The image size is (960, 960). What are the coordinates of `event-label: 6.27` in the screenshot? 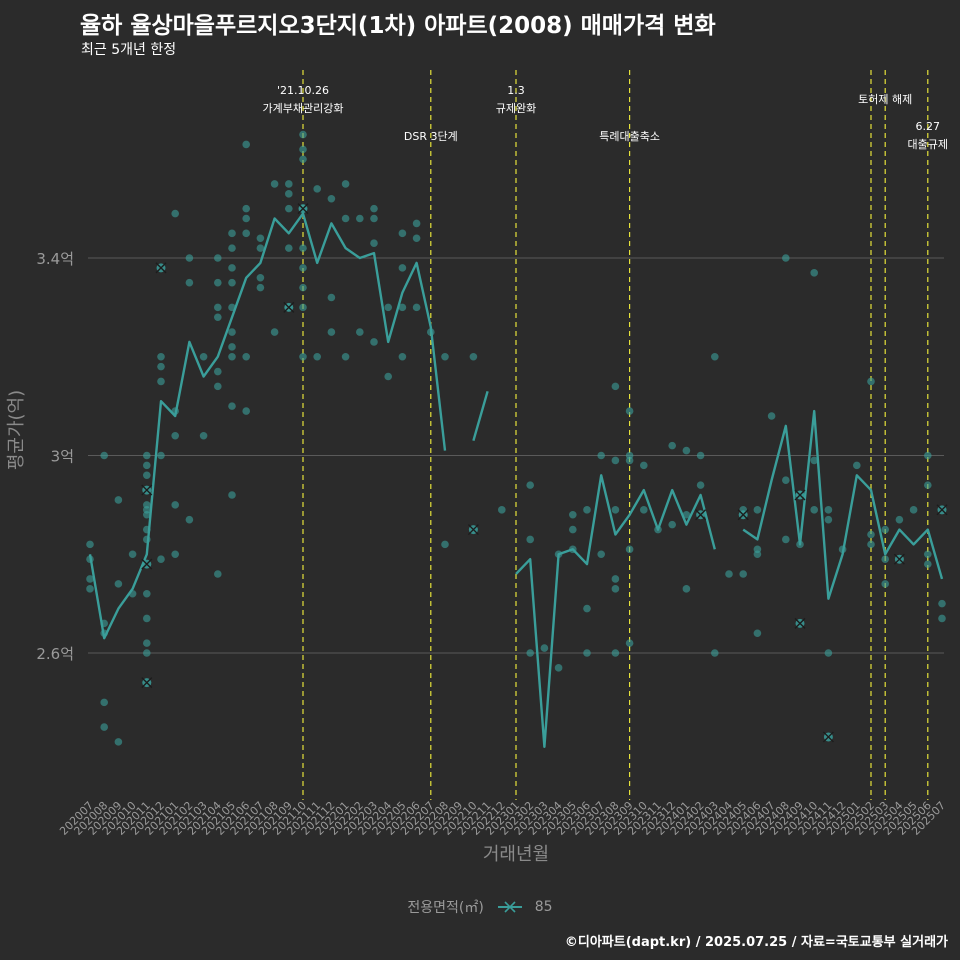 It's located at (928, 126).